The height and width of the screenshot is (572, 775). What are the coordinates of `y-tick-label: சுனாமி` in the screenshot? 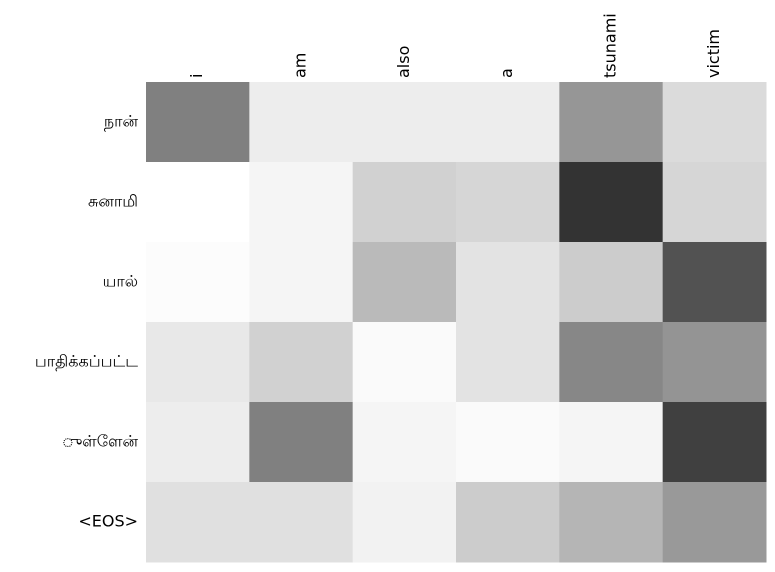 It's located at (113, 201).